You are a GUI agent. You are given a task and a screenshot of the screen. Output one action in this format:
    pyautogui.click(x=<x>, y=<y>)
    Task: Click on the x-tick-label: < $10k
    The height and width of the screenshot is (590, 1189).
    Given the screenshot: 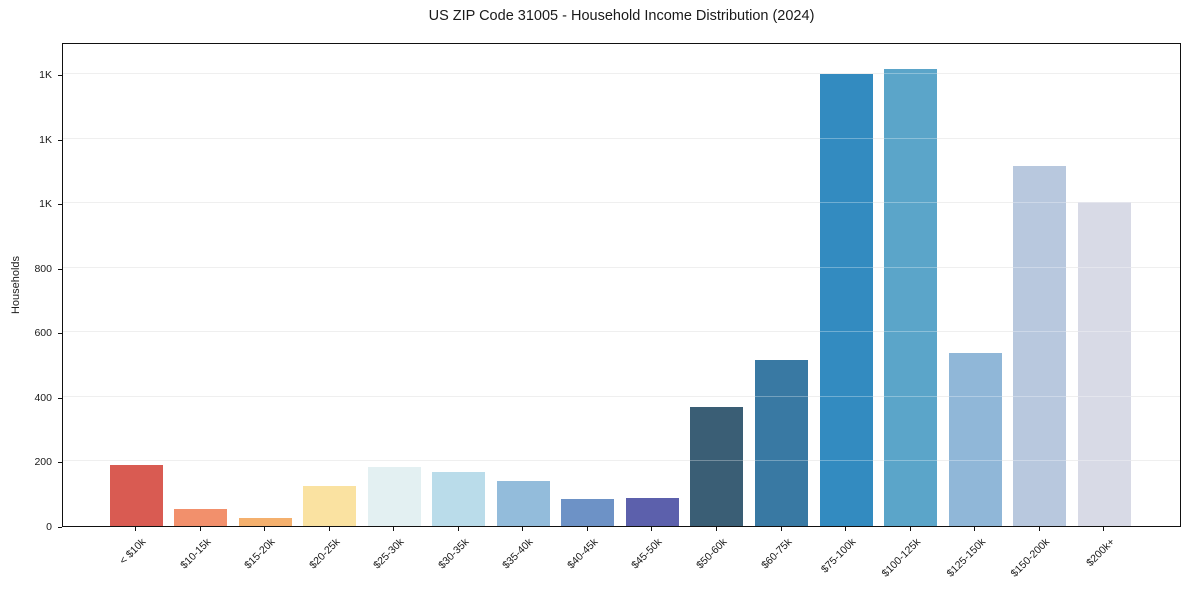 What is the action you would take?
    pyautogui.click(x=133, y=551)
    